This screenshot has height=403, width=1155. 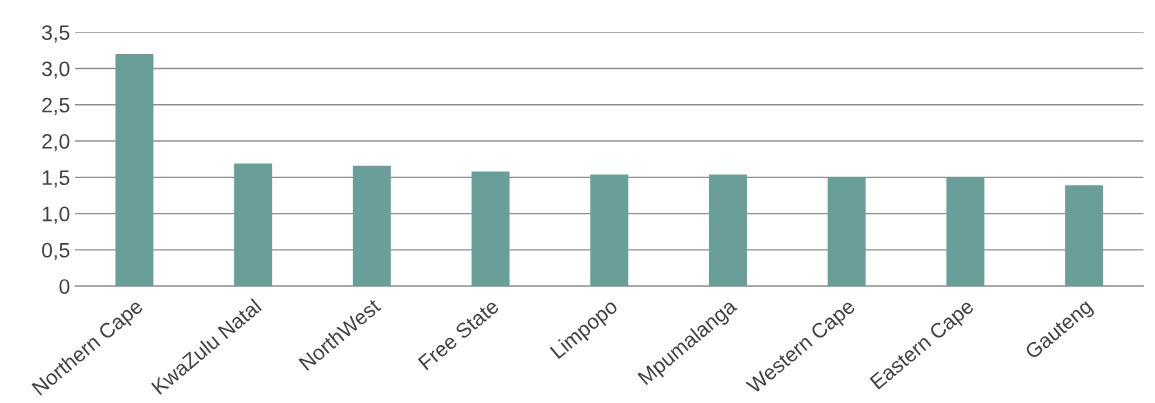 I want to click on y-tick-label: 2,5, so click(x=56, y=106).